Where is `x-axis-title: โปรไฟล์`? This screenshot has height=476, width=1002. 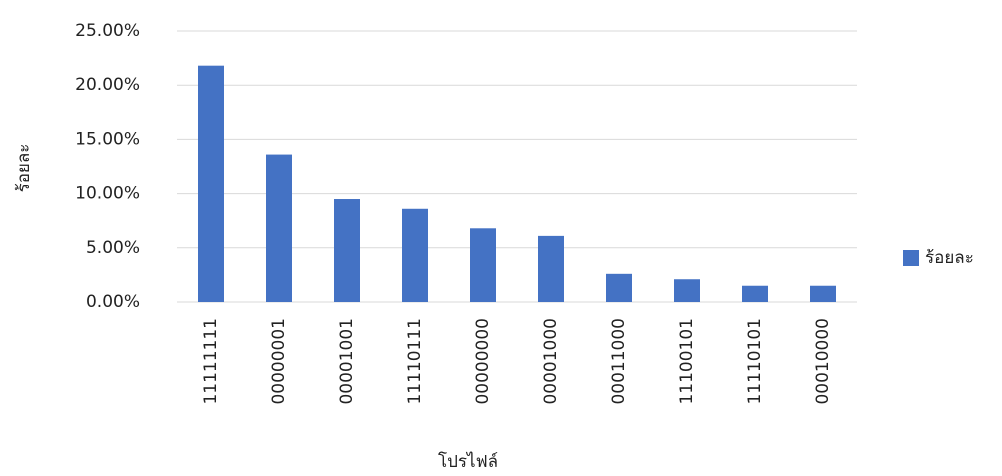
x-axis-title: โปรไฟล์ is located at coordinates (468, 461).